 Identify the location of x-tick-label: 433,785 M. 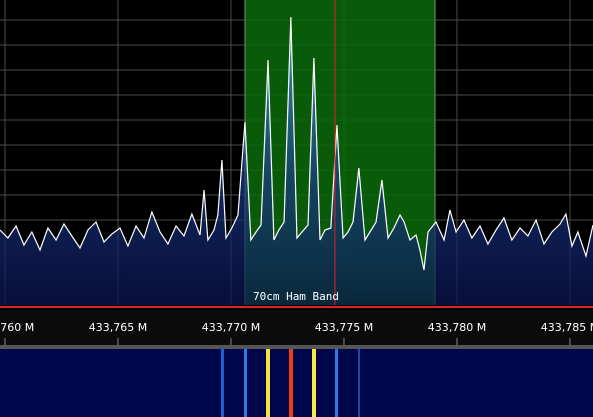
(567, 327).